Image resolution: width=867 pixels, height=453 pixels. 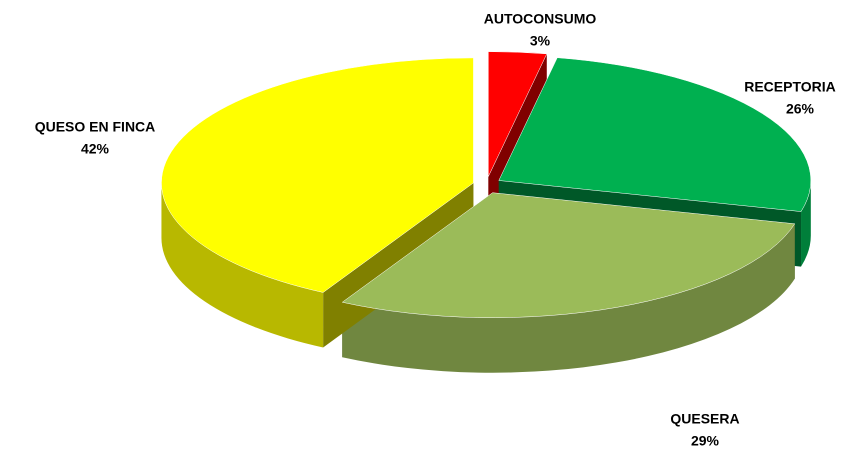 I want to click on slice-label-name: QUESERA, so click(x=704, y=419).